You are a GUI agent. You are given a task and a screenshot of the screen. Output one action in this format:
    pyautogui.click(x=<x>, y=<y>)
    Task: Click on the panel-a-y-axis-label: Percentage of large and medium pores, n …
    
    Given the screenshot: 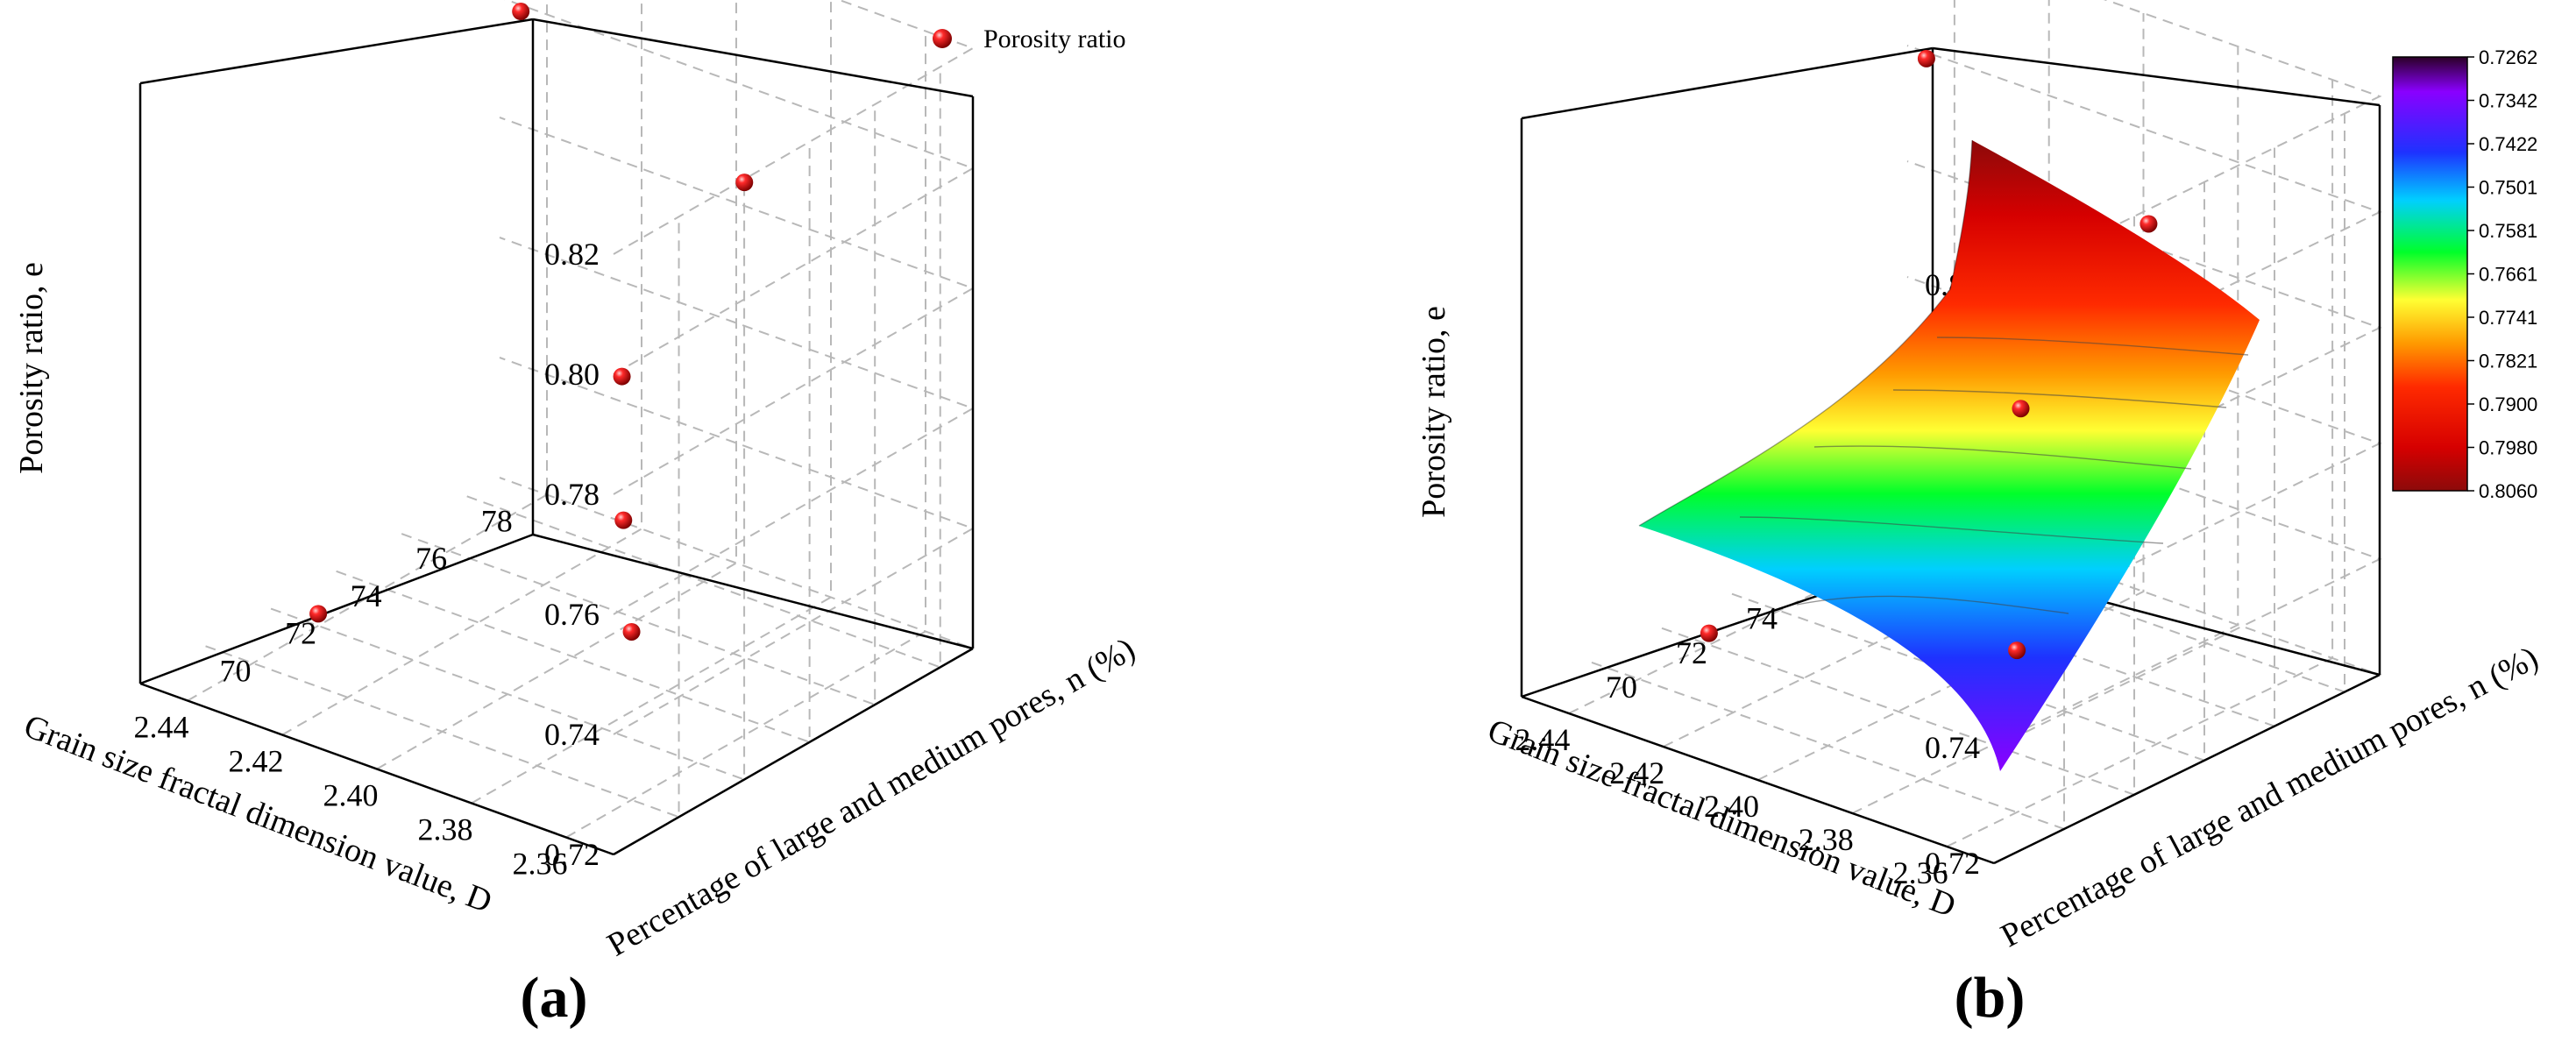 What is the action you would take?
    pyautogui.click(x=871, y=797)
    